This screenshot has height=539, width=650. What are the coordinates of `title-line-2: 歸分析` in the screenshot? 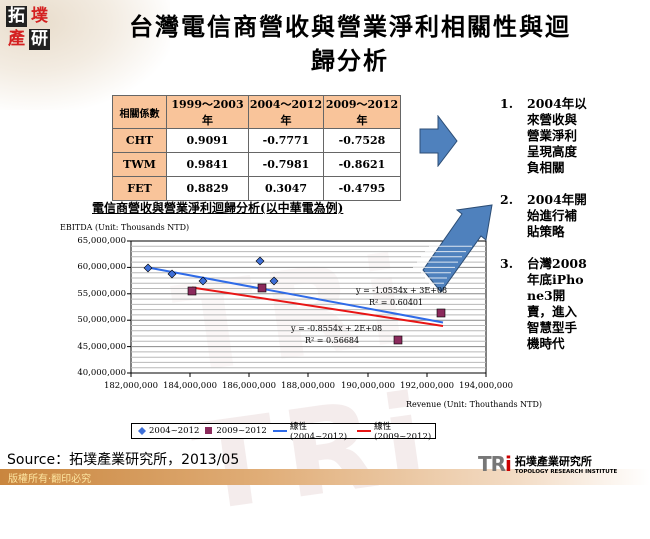 It's located at (350, 60).